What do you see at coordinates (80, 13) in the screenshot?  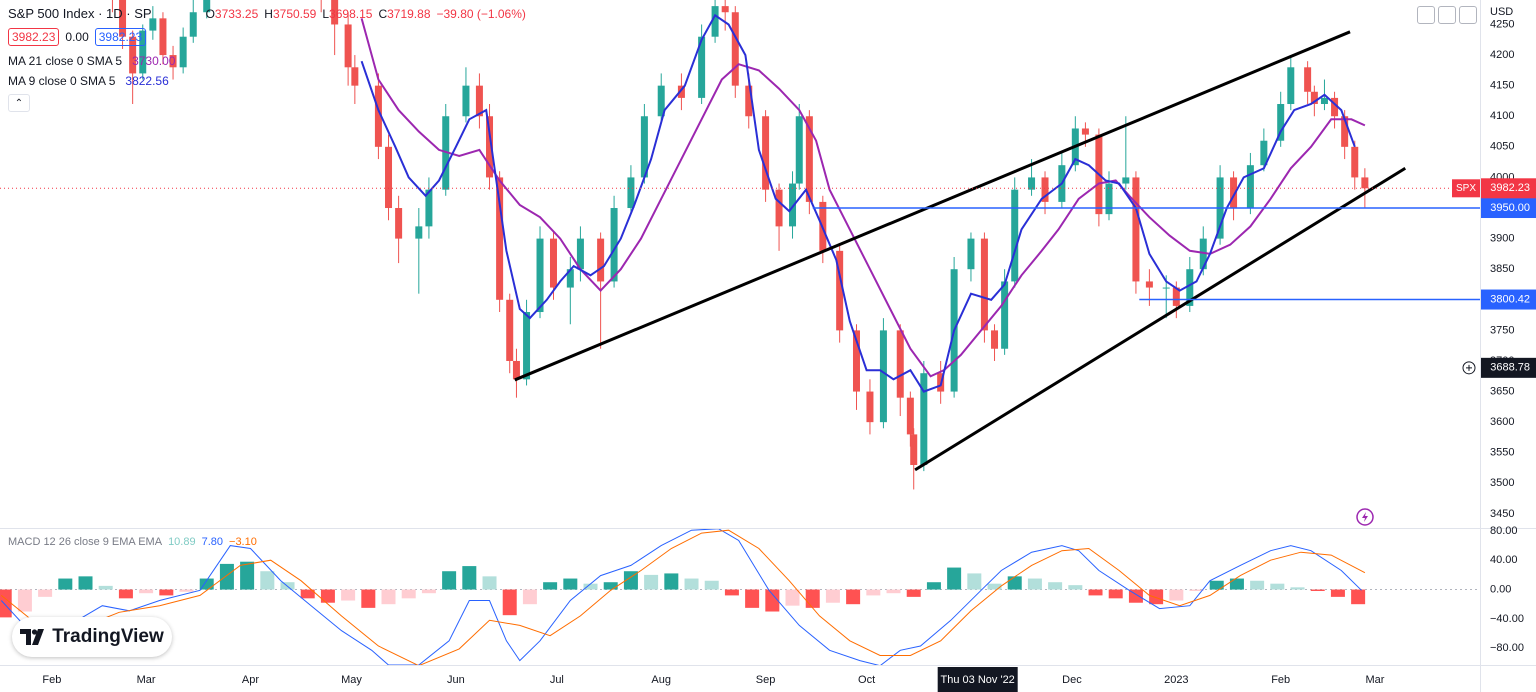 I see `symbol-title: S&P 500 Index · 1D · SP` at bounding box center [80, 13].